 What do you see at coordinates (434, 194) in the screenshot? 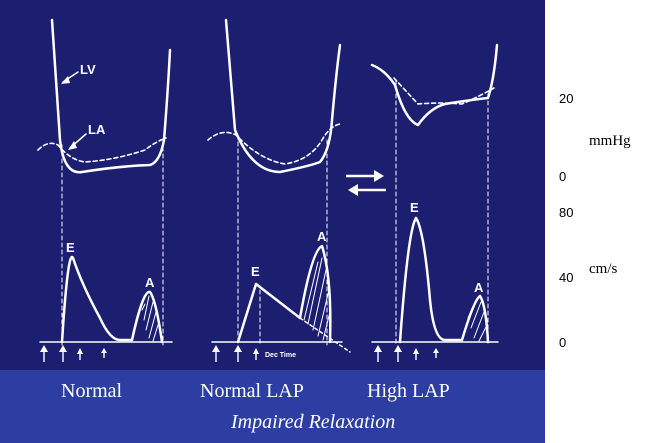
I see `panel-high-lap` at bounding box center [434, 194].